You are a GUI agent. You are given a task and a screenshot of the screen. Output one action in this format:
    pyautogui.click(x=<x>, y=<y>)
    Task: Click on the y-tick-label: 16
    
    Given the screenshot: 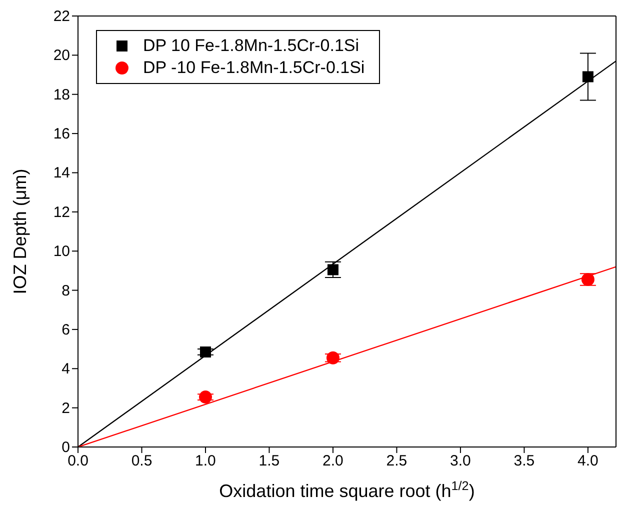 What is the action you would take?
    pyautogui.click(x=61, y=134)
    